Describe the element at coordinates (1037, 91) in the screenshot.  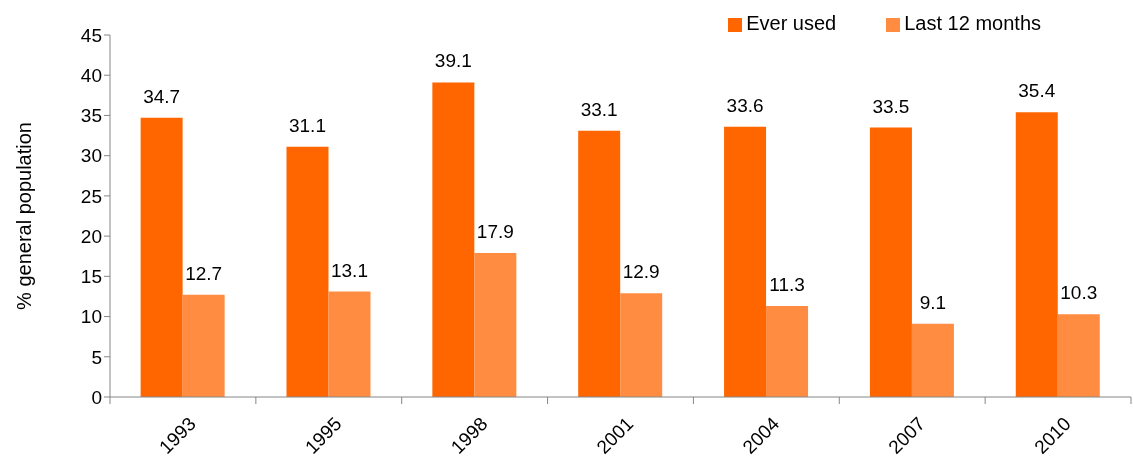
I see `data-label: 35.4` at that location.